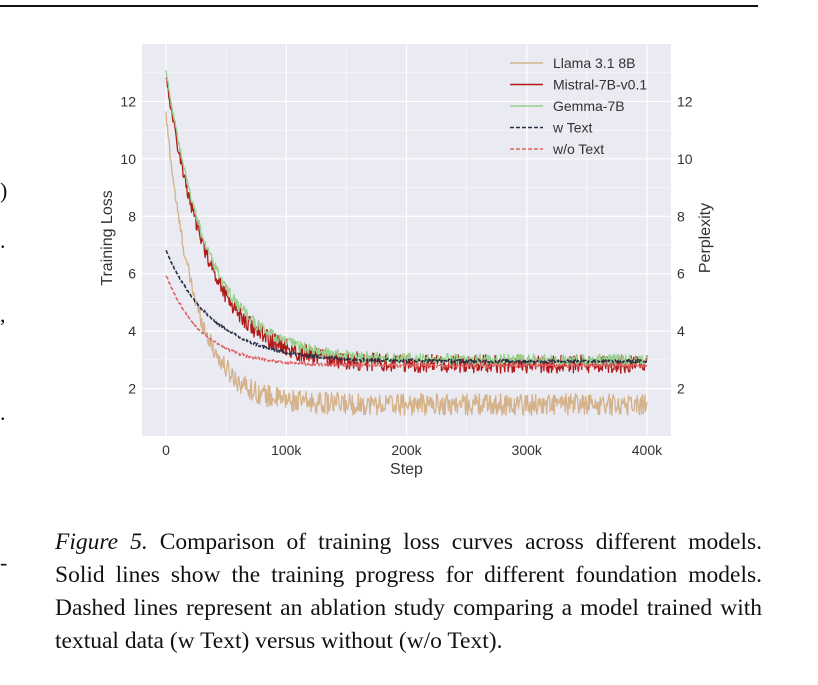 The height and width of the screenshot is (685, 818). Describe the element at coordinates (681, 389) in the screenshot. I see `y-right-tick-label: 2` at that location.